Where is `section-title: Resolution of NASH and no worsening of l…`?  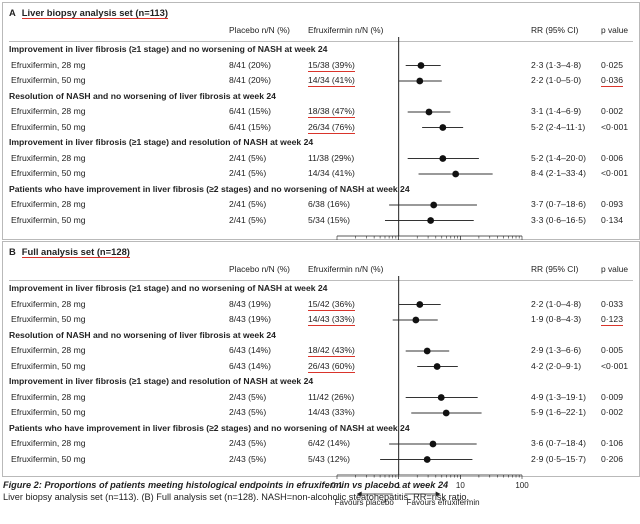 section-title: Resolution of NASH and no worsening of l… is located at coordinates (142, 95).